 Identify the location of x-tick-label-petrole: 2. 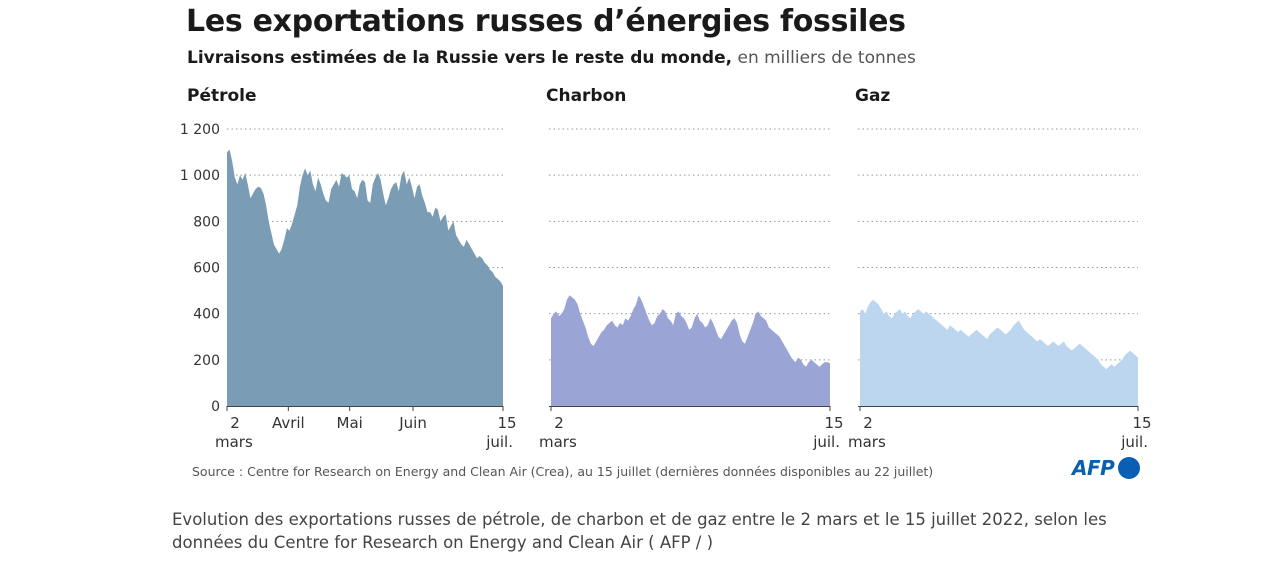
(235, 423).